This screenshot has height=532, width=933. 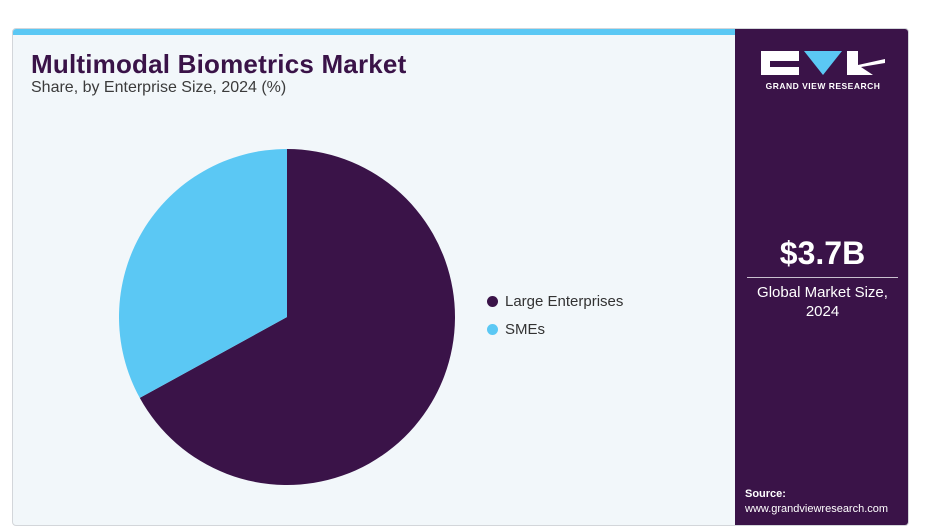 What do you see at coordinates (822, 292) in the screenshot?
I see `market-size-label-line: Global Market Size,` at bounding box center [822, 292].